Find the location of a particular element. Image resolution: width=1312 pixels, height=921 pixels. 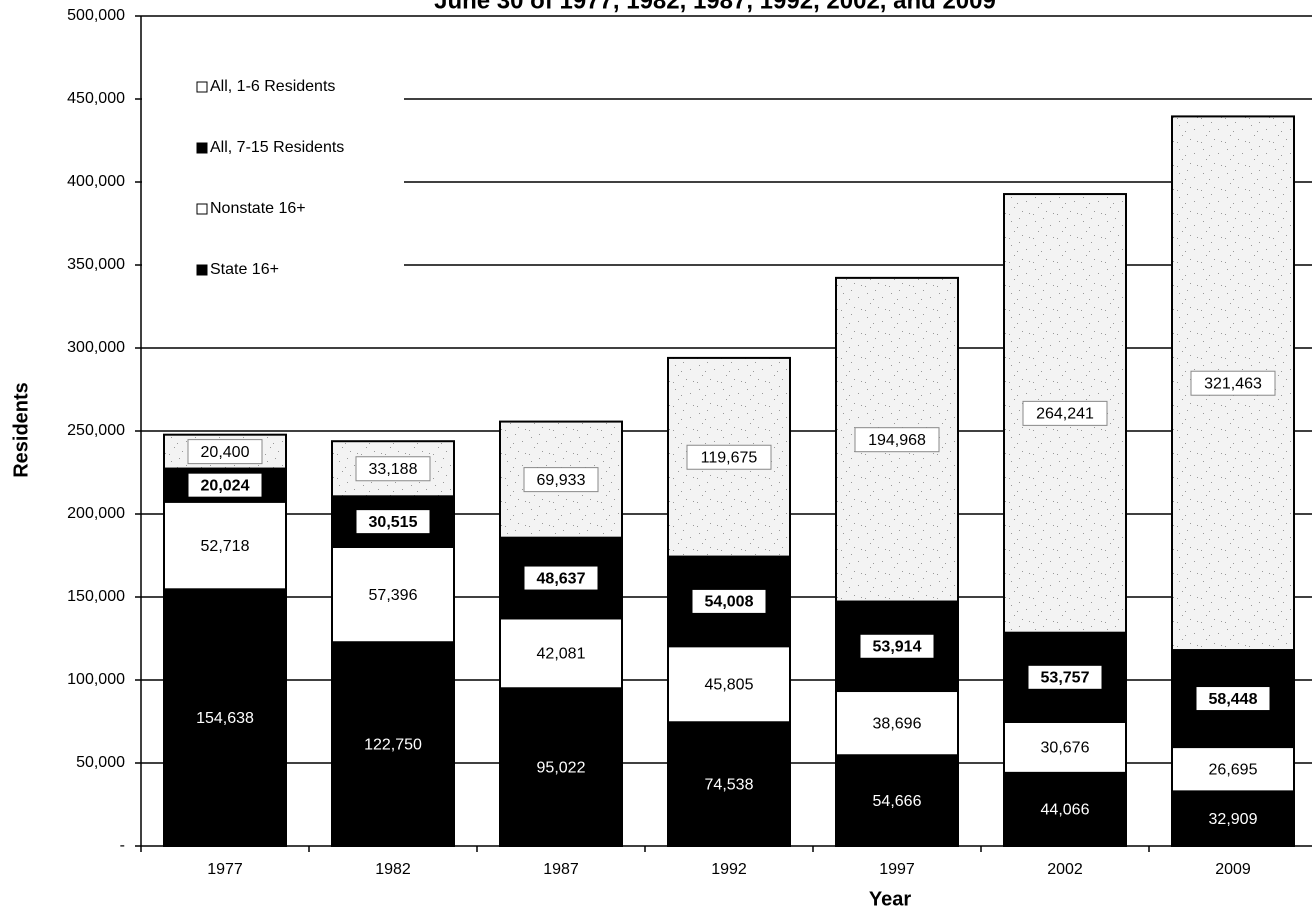

data-label: 54,008 is located at coordinates (729, 602).